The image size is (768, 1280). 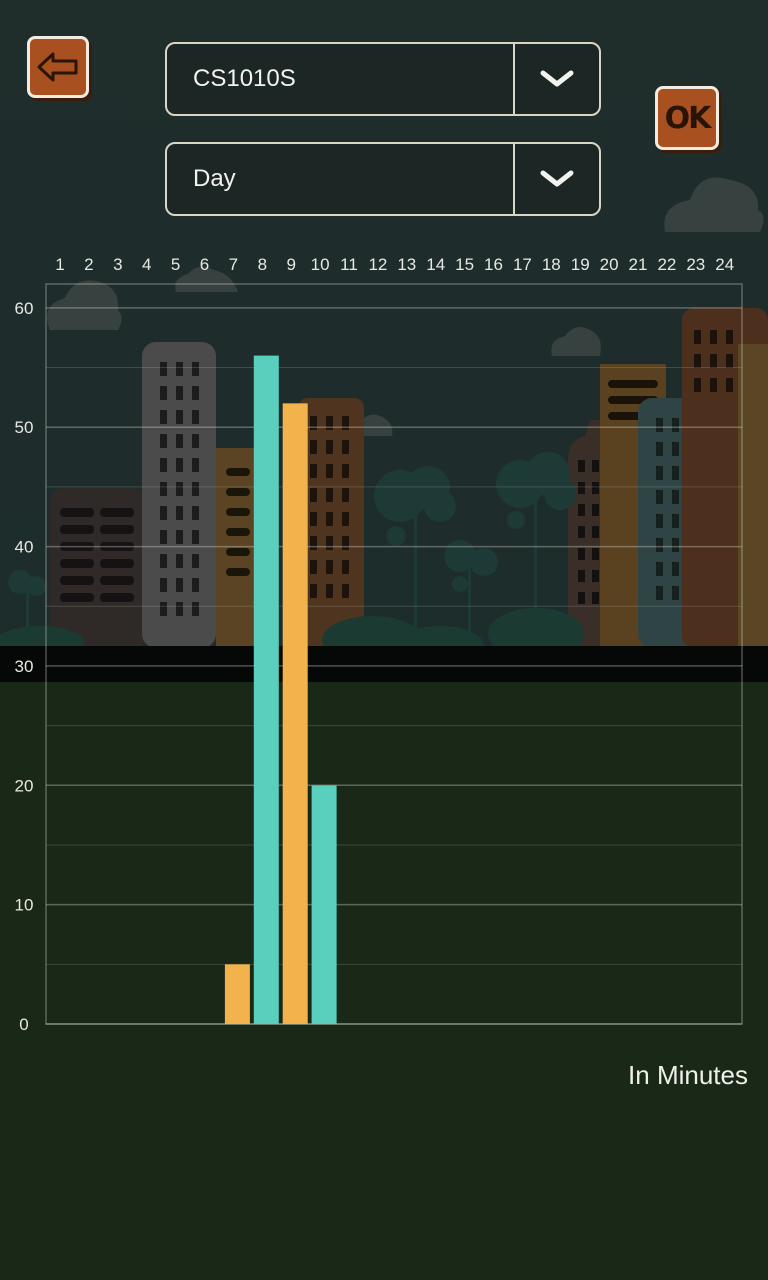 What do you see at coordinates (24, 785) in the screenshot?
I see `y-tick-label: 20` at bounding box center [24, 785].